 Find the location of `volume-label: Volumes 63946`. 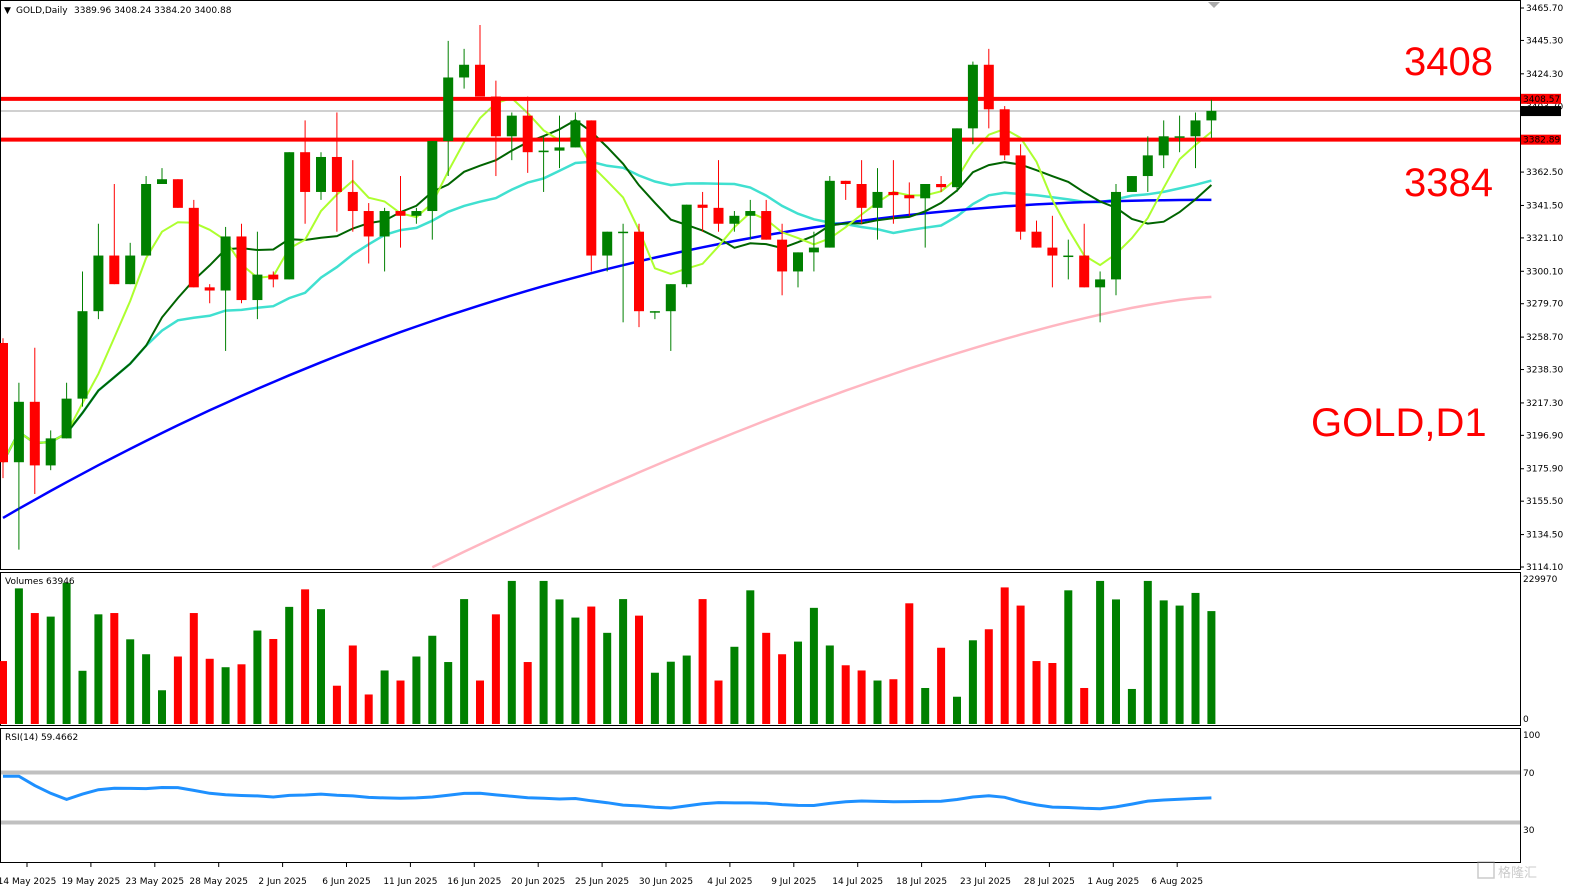

volume-label: Volumes 63946 is located at coordinates (40, 582).